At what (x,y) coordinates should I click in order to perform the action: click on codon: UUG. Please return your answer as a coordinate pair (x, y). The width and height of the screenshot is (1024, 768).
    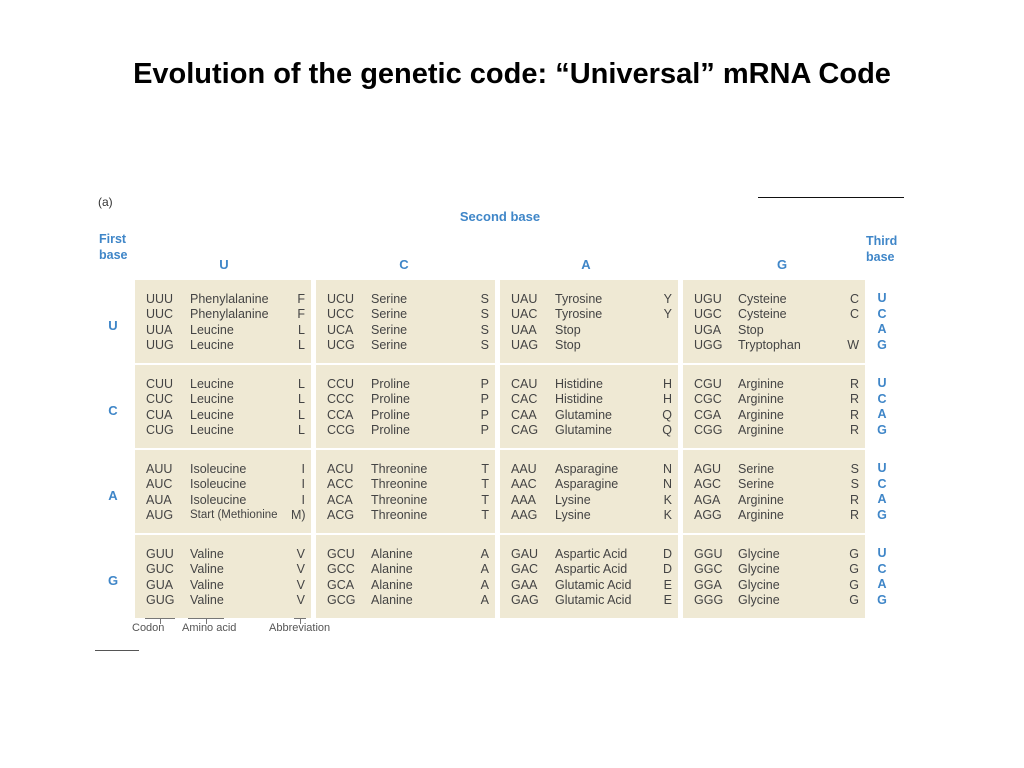
    Looking at the image, I should click on (160, 345).